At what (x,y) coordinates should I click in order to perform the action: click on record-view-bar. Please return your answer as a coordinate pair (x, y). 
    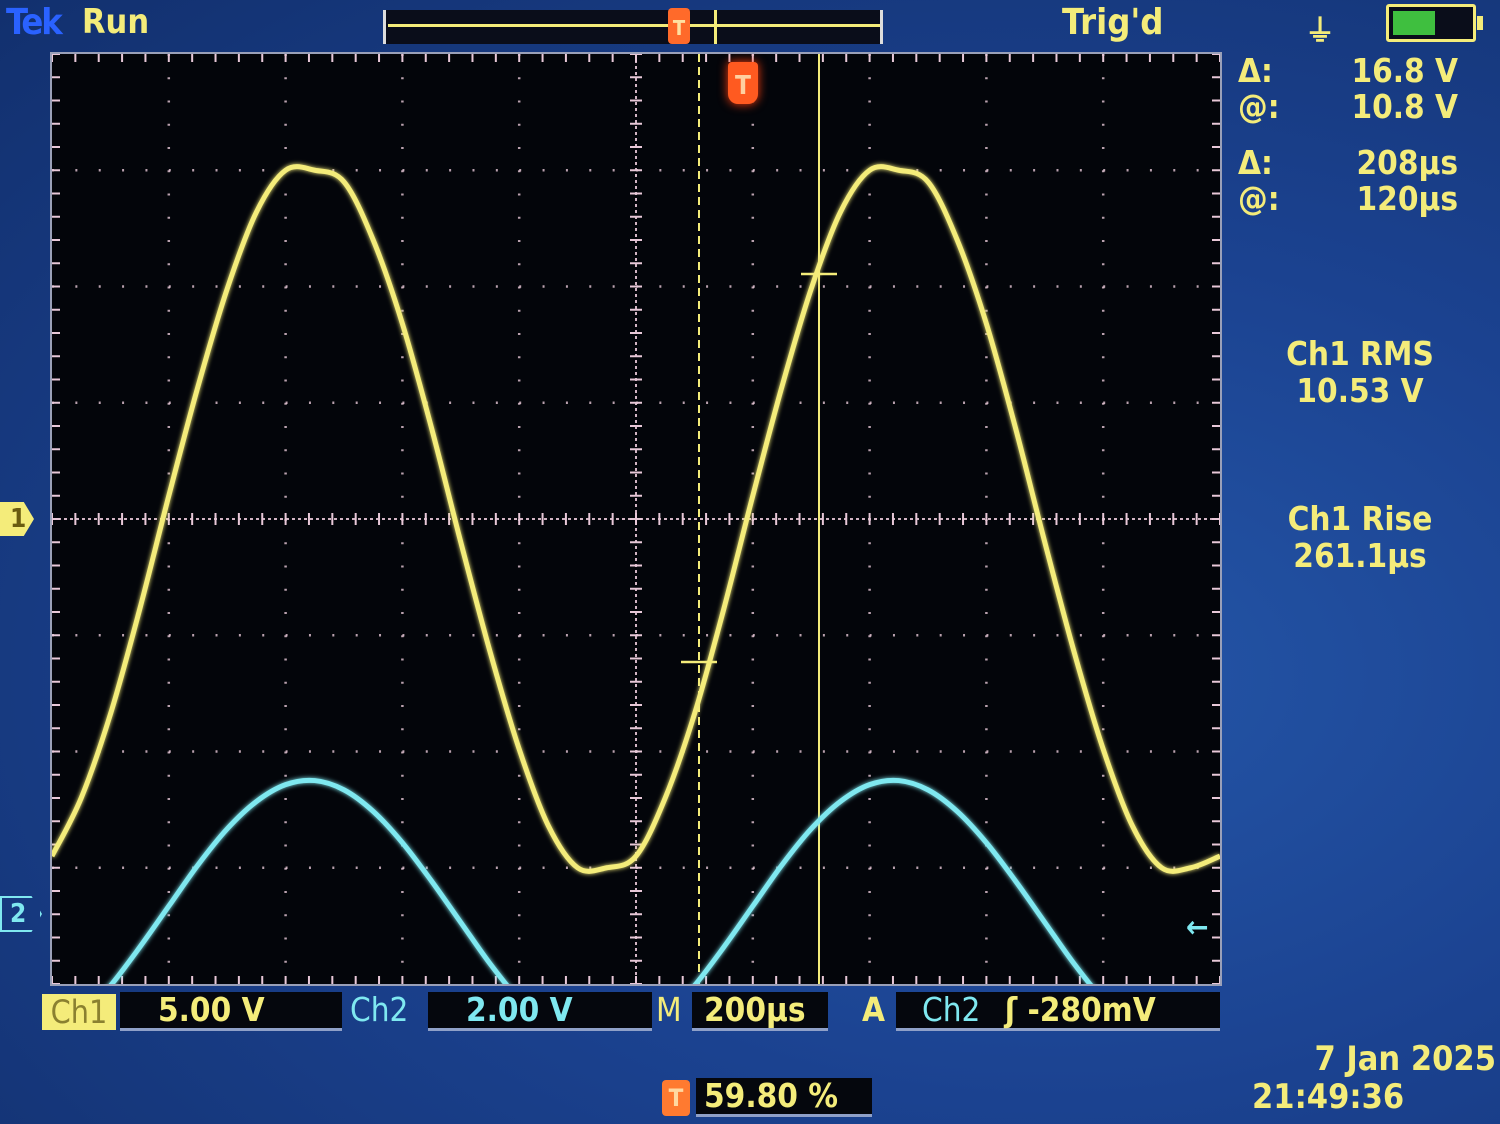
    Looking at the image, I should click on (633, 27).